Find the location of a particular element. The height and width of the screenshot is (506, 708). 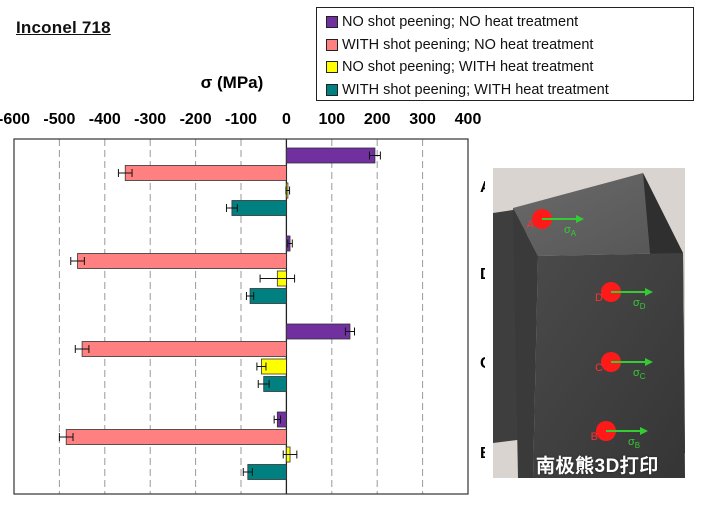

sigma-subscript: B is located at coordinates (637, 445).